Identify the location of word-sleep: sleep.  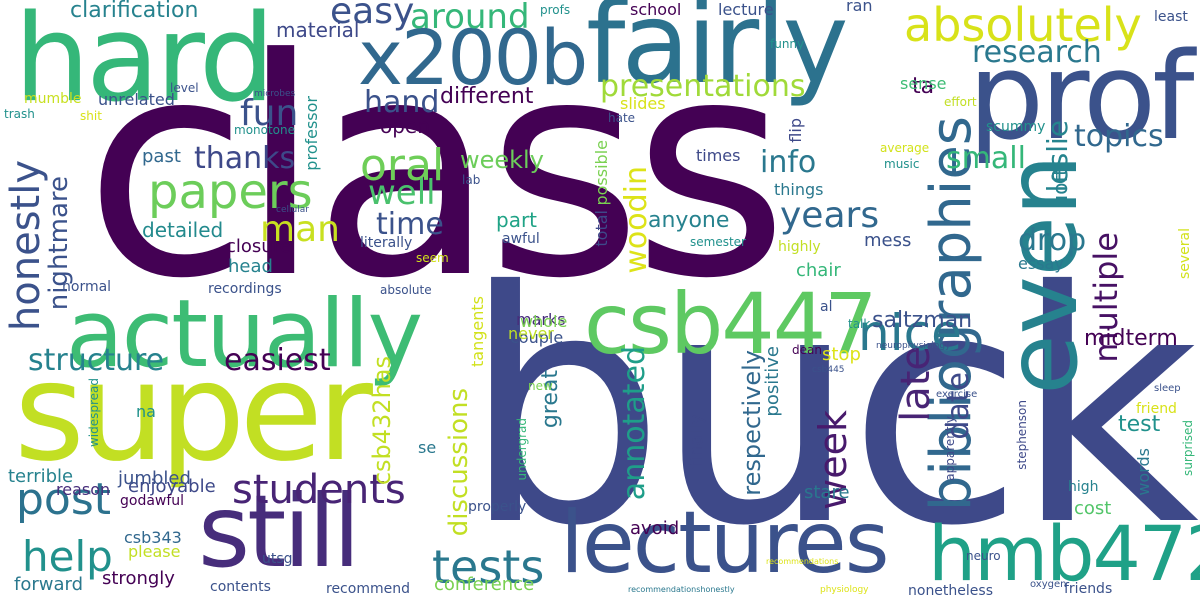
(1167, 388).